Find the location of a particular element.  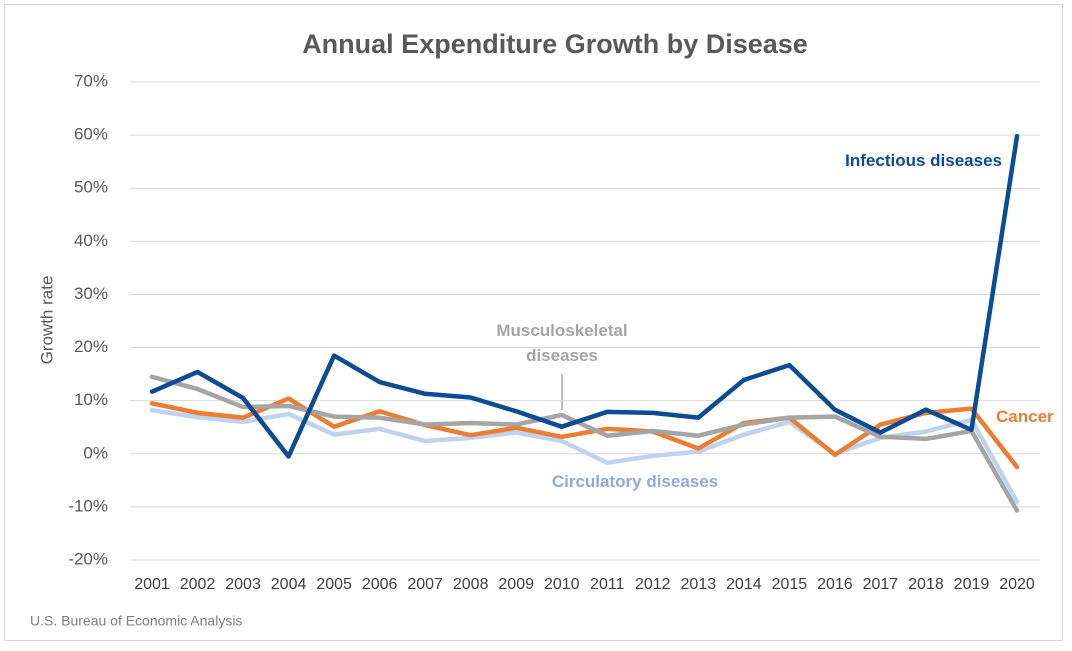

x-tick-label: 2011 is located at coordinates (607, 584).